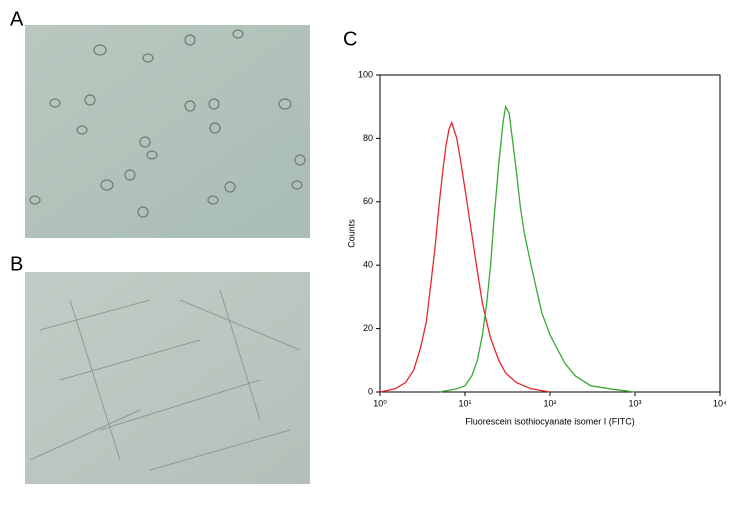  What do you see at coordinates (365, 74) in the screenshot?
I see `y-tick-label: 100` at bounding box center [365, 74].